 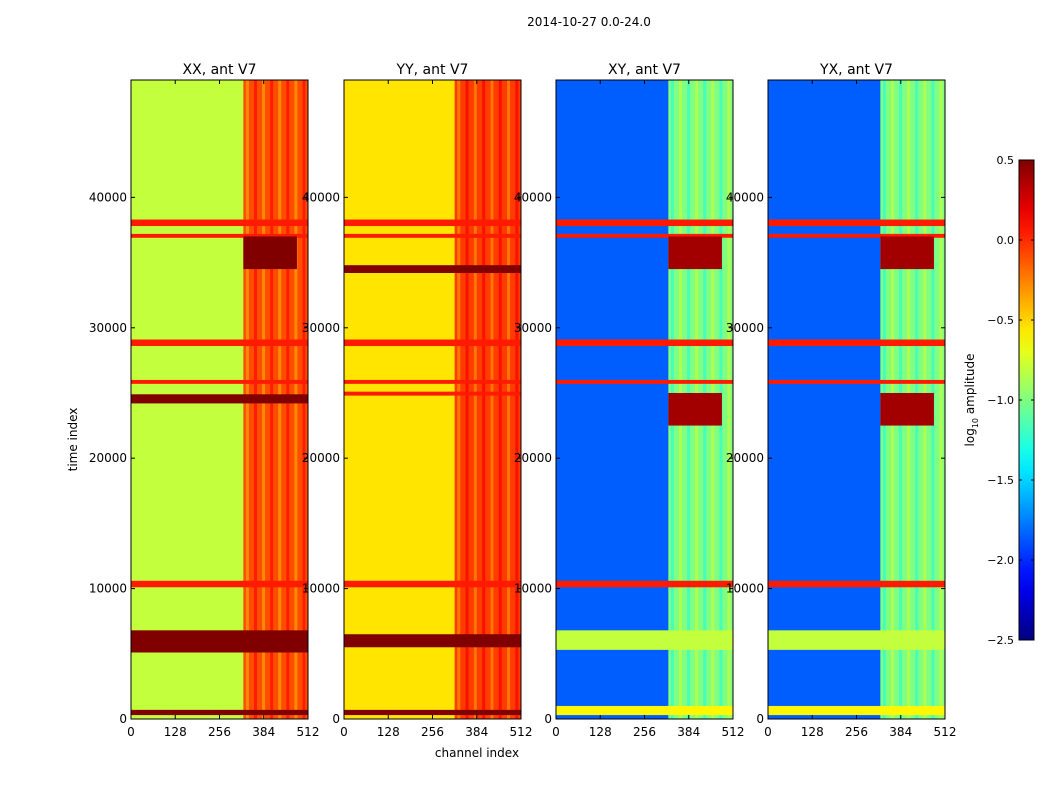 I want to click on panel-title: XX, ant V7, so click(x=220, y=70).